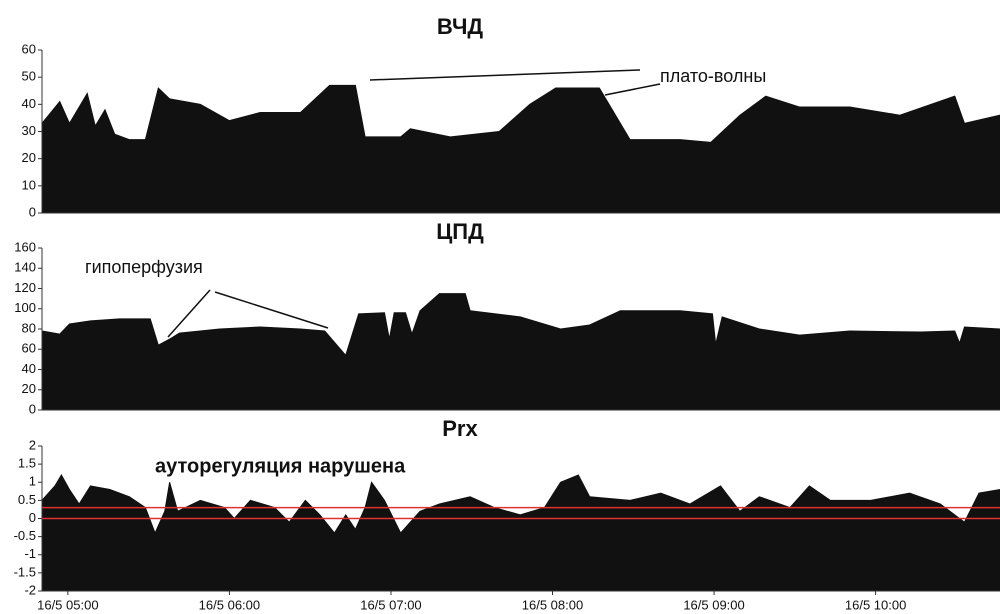  Describe the element at coordinates (25, 307) in the screenshot. I see `y-tick-label: 100` at that location.